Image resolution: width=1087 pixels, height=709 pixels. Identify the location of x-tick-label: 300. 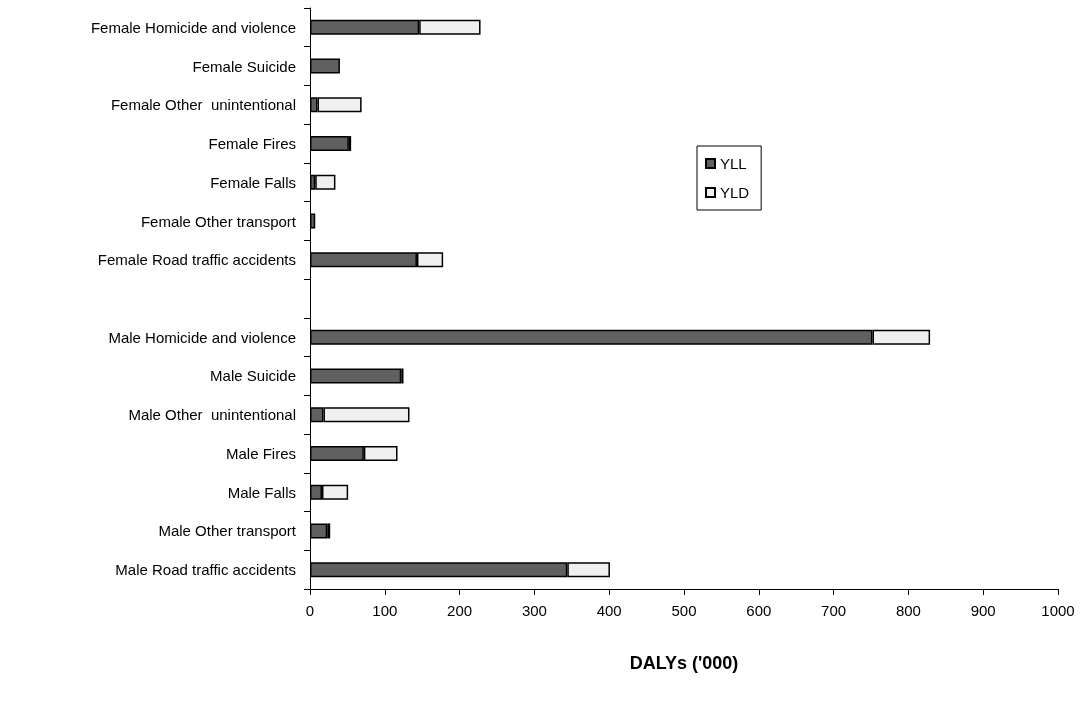
(534, 610).